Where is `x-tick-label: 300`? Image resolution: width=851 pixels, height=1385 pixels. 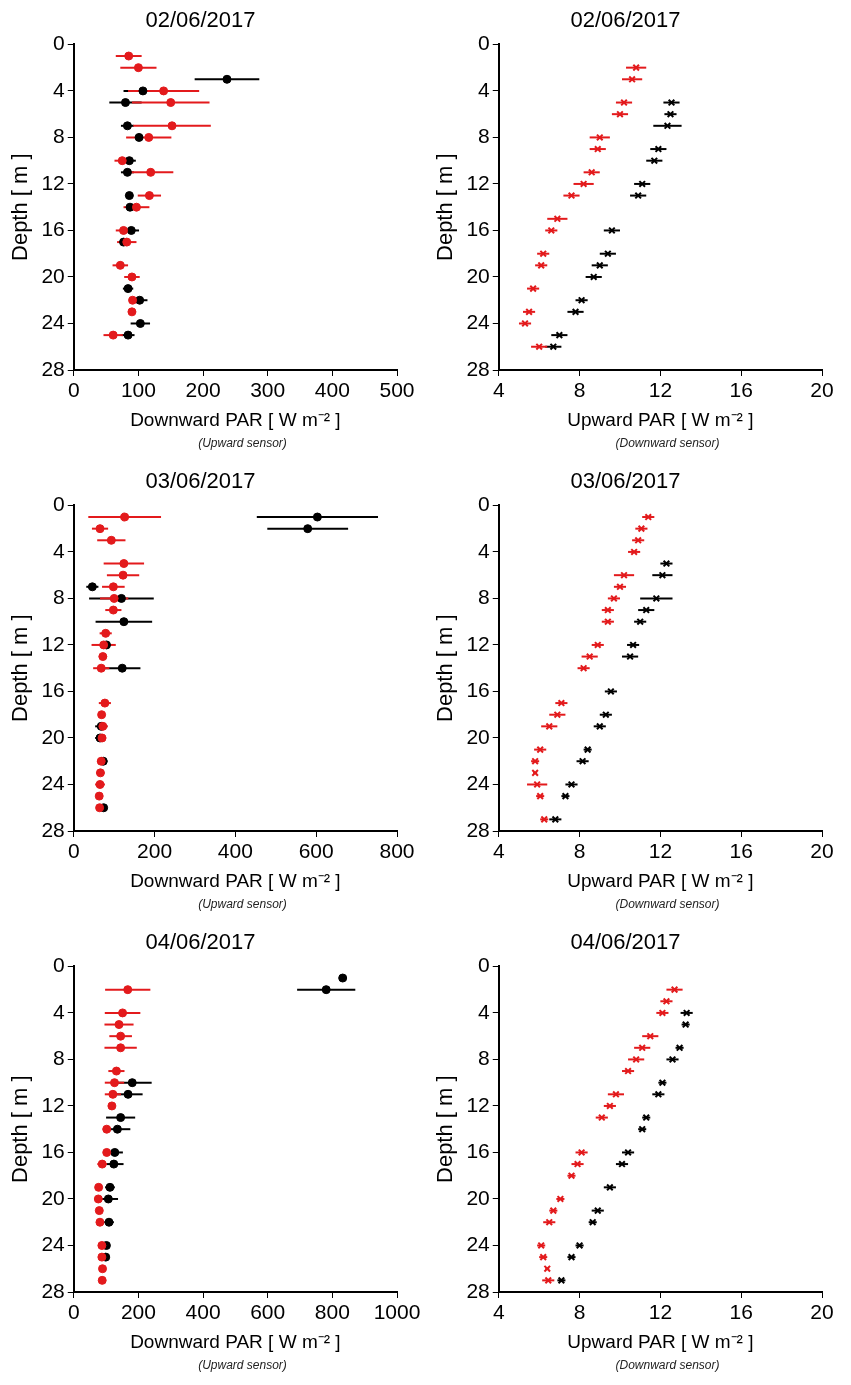 x-tick-label: 300 is located at coordinates (268, 390).